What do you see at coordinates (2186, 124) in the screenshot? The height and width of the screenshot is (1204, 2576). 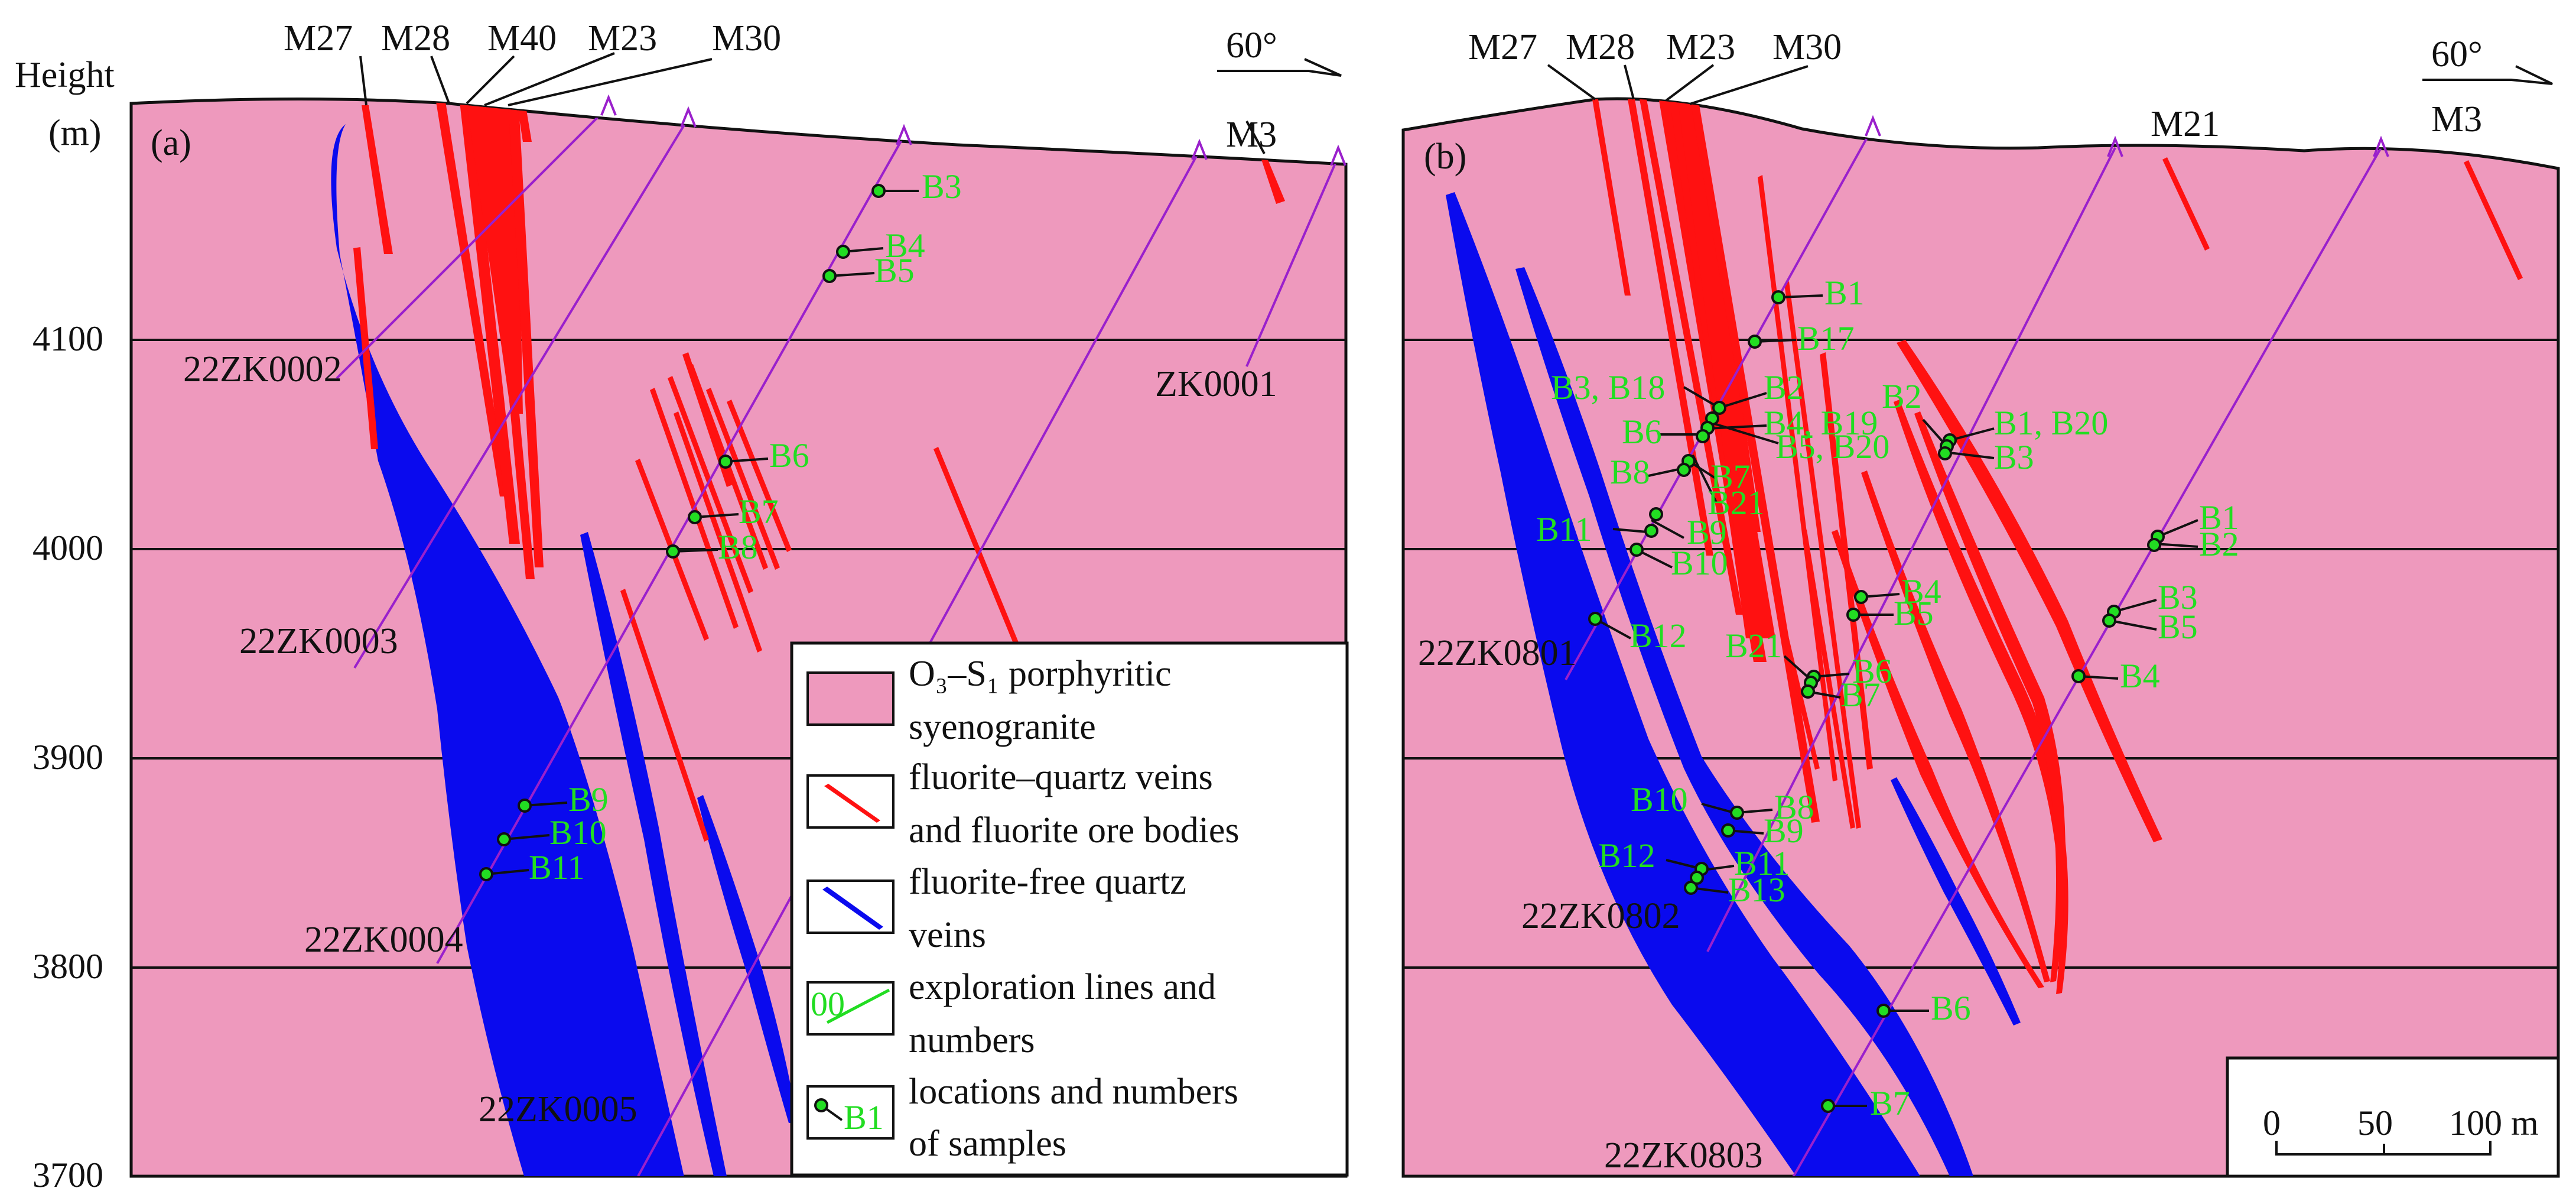 I see `vein-label-m21-b: M21` at bounding box center [2186, 124].